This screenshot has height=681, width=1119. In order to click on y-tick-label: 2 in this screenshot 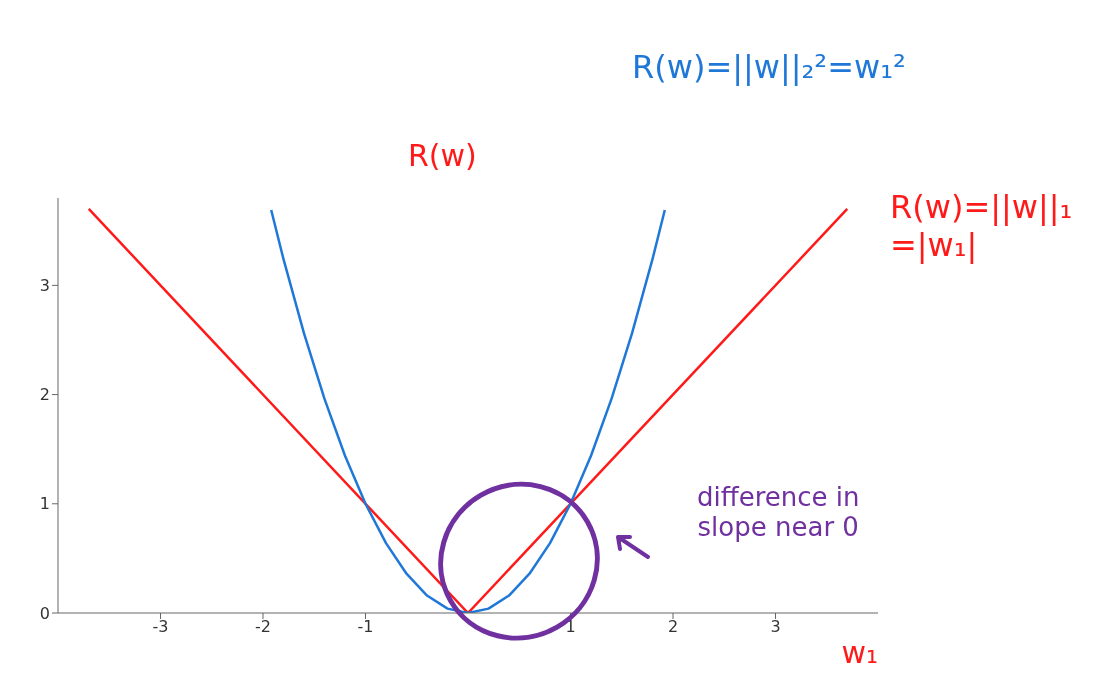, I will do `click(44, 395)`.